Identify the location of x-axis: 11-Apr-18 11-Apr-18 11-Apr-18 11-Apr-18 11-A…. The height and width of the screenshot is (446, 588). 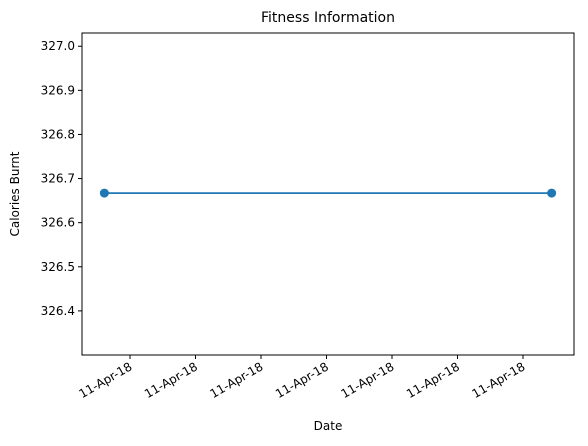
(302, 378).